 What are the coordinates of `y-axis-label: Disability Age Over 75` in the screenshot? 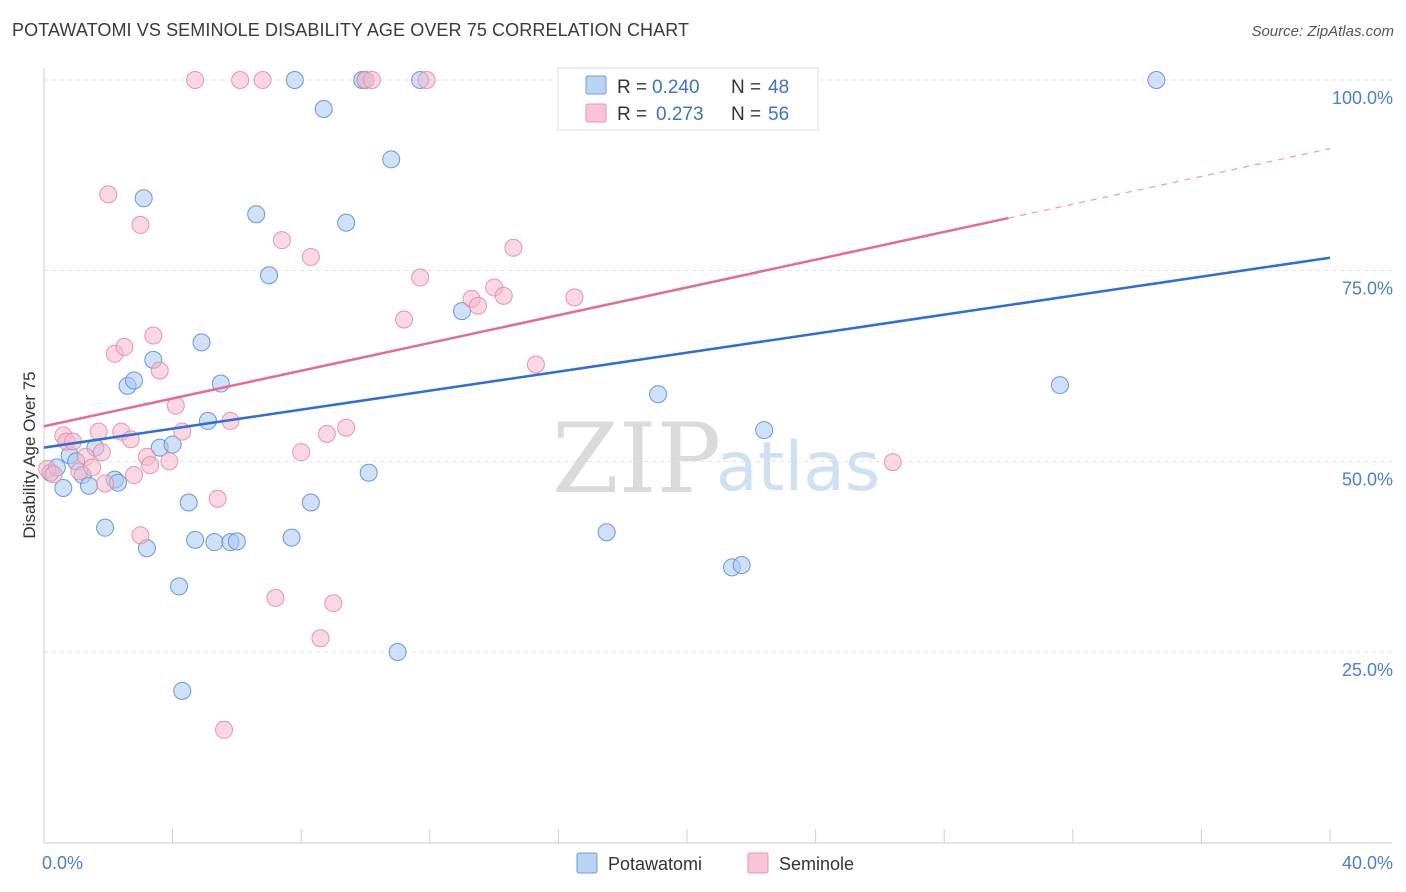 It's located at (29, 454).